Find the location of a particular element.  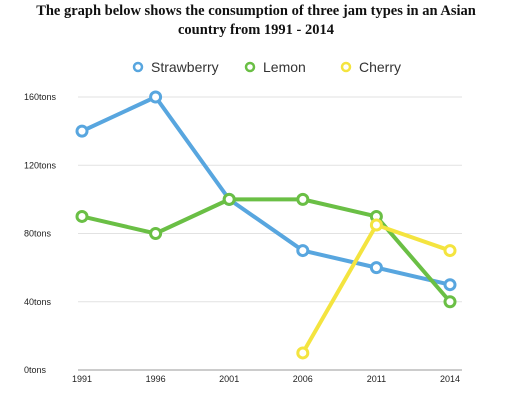

chart-title-line-2: country from 1991 - 2014 is located at coordinates (256, 30).